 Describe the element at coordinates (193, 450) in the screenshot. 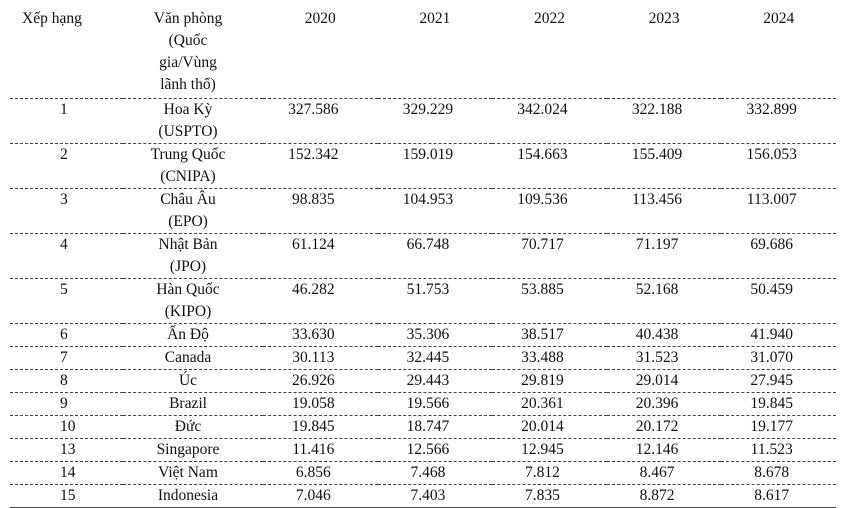

I see `office-cell: Singapore` at that location.